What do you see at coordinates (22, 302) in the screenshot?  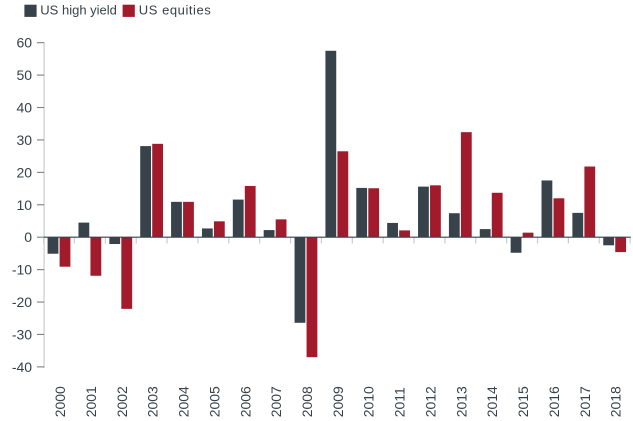 I see `svg-text: -20` at bounding box center [22, 302].